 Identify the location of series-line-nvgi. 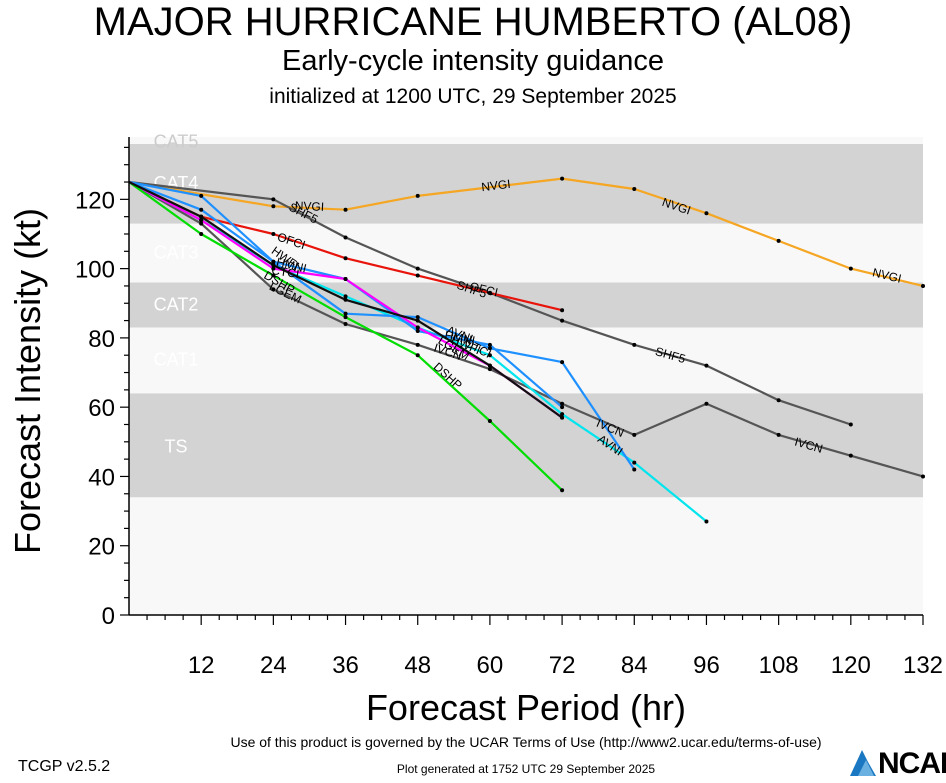
(526, 232).